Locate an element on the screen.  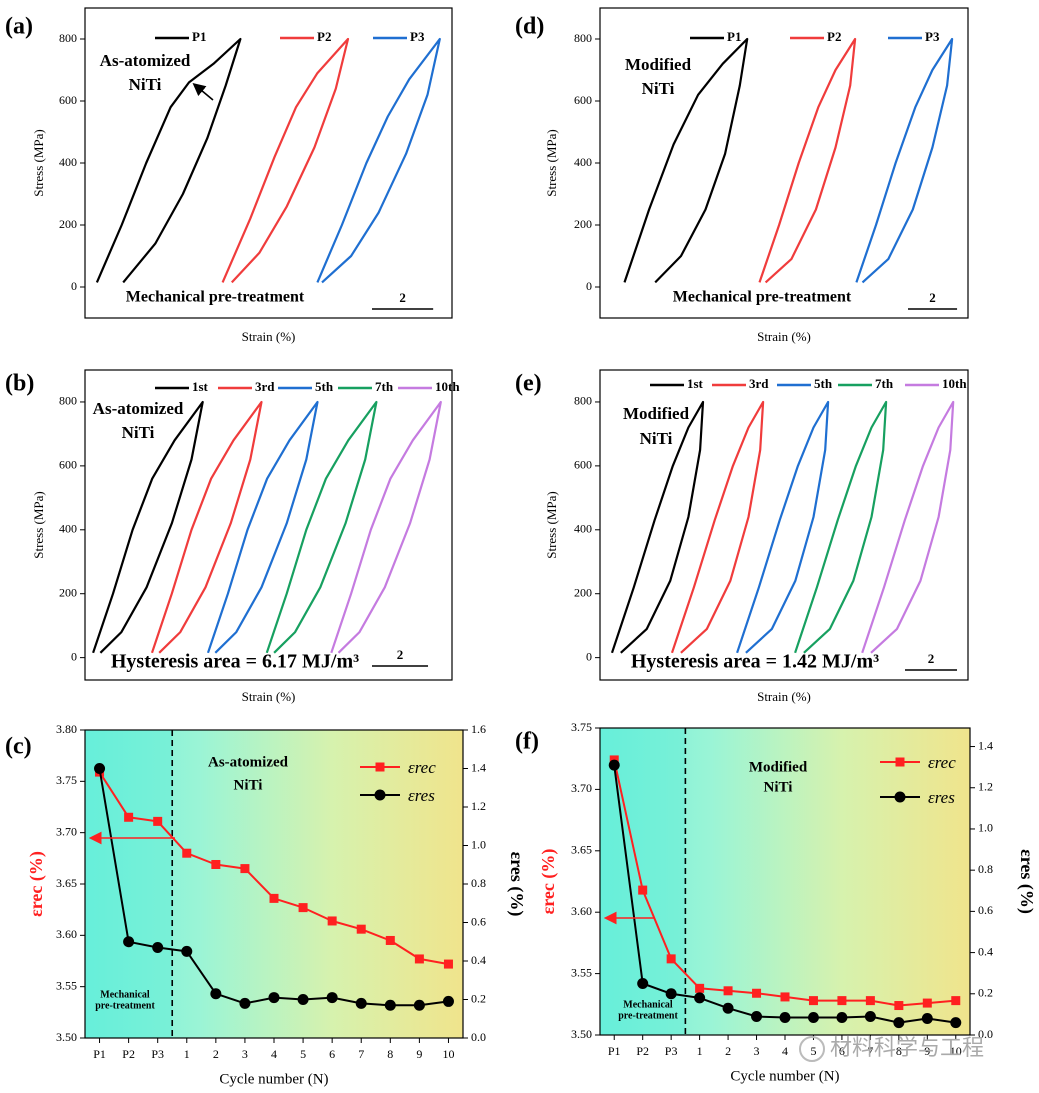
watermark: 材料科学与工程 is located at coordinates (907, 1047).